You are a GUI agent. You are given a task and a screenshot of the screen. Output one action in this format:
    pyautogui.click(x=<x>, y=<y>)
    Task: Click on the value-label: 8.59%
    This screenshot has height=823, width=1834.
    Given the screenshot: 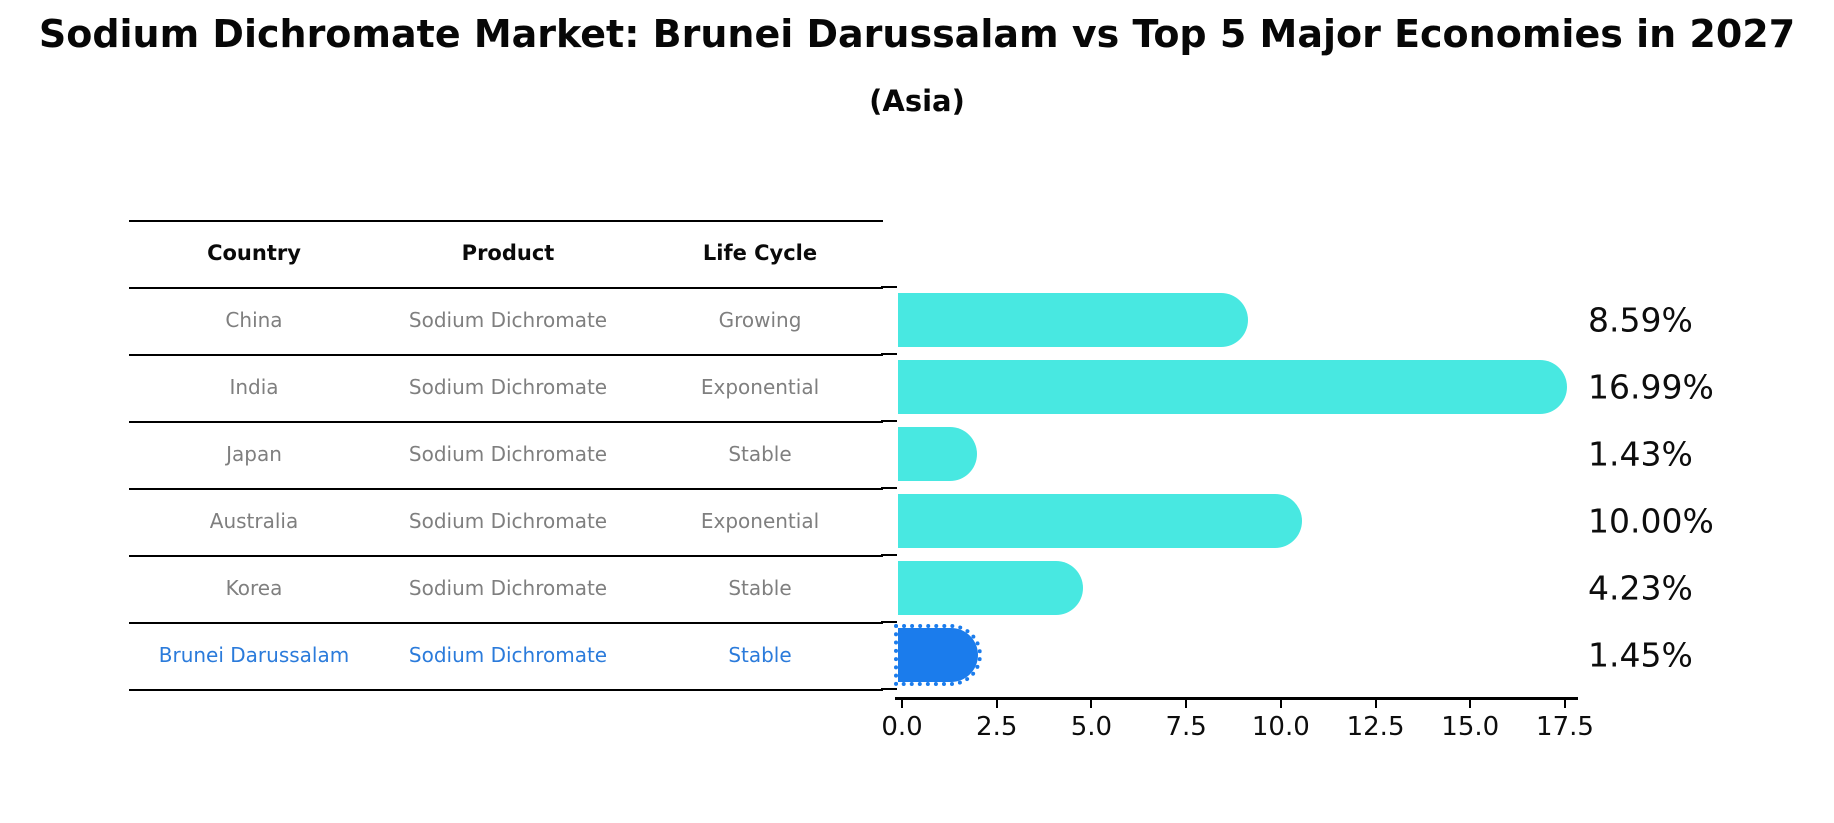 What is the action you would take?
    pyautogui.click(x=1640, y=320)
    